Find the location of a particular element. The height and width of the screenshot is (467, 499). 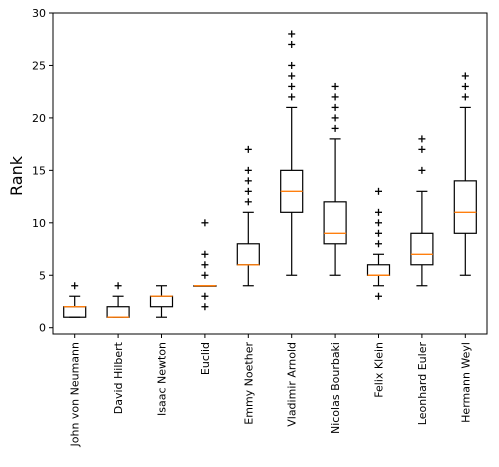

y-tick-label: 10 is located at coordinates (39, 223).